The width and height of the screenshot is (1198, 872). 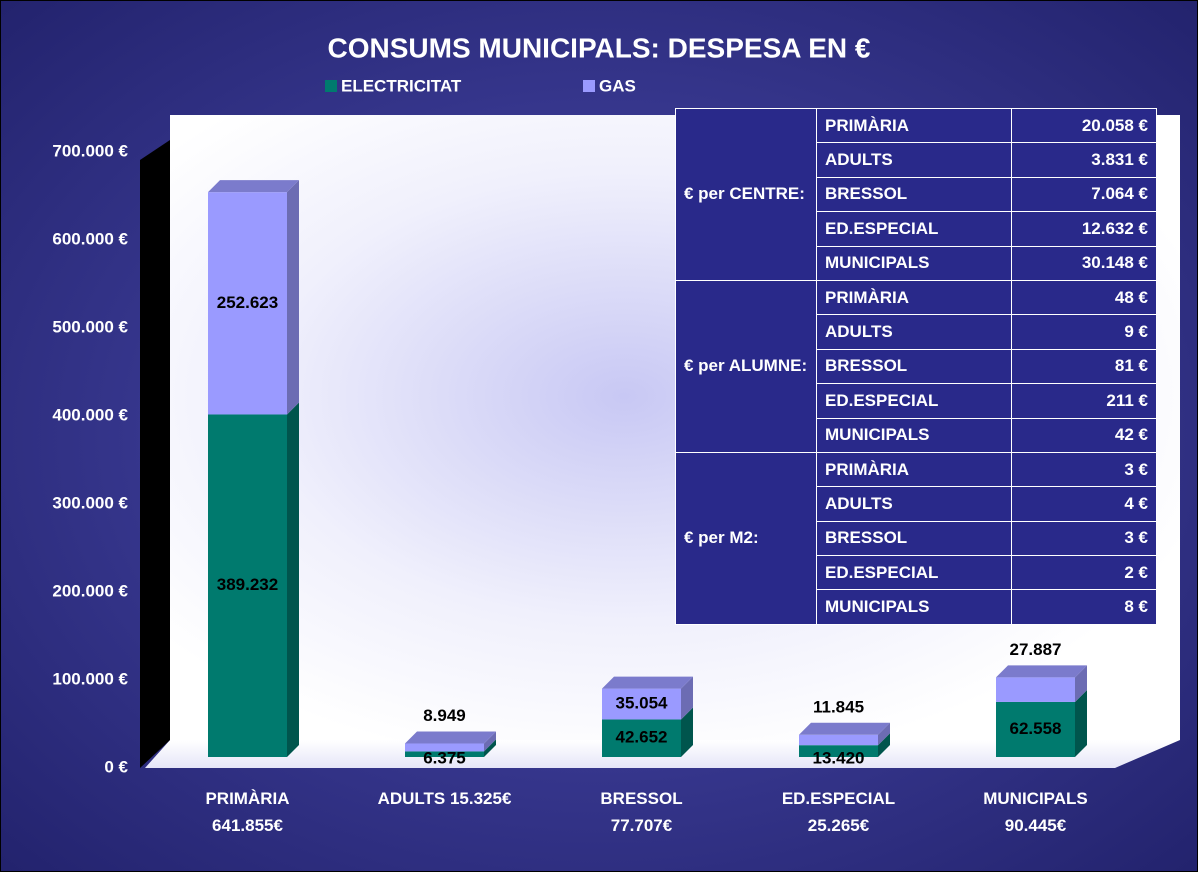 What do you see at coordinates (1084, 607) in the screenshot?
I see `row-value: 8 €` at bounding box center [1084, 607].